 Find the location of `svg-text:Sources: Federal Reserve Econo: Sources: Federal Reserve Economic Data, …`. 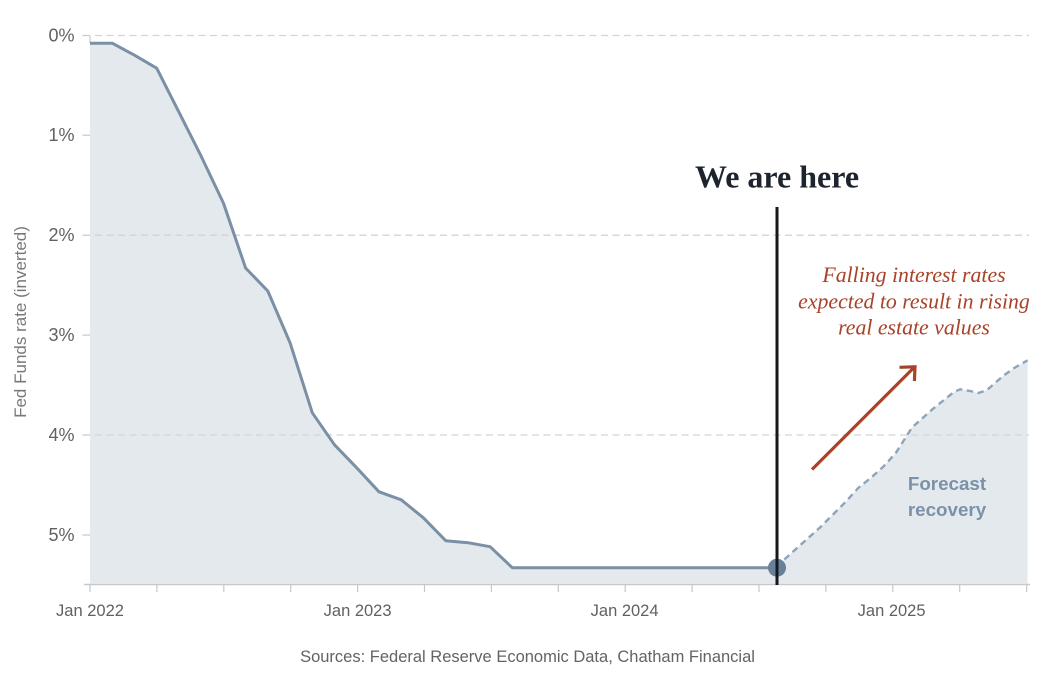

svg-text:Sources: Federal Reserve Econo: Sources: Federal Reserve Economic Data, … is located at coordinates (527, 657).